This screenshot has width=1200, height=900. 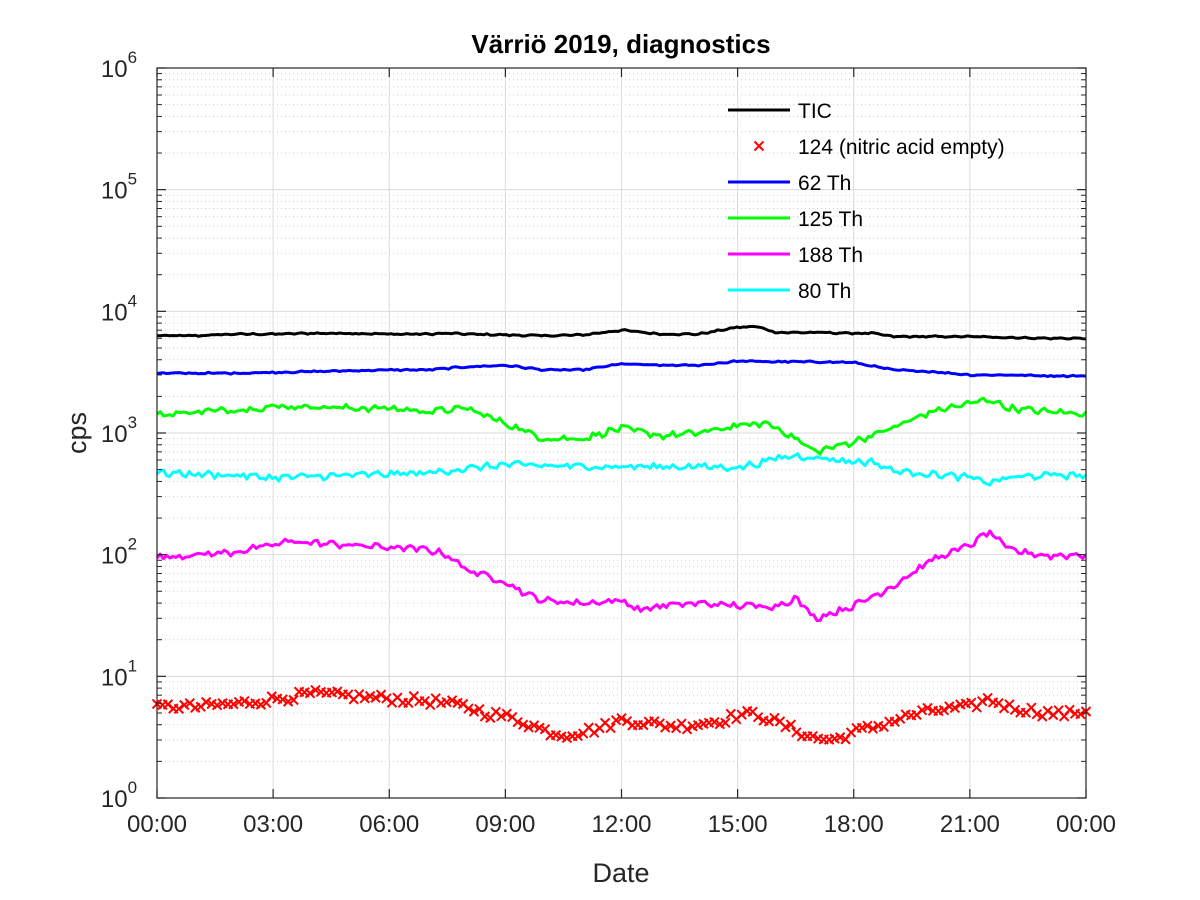 I want to click on y-axis-label: cps, so click(x=77, y=433).